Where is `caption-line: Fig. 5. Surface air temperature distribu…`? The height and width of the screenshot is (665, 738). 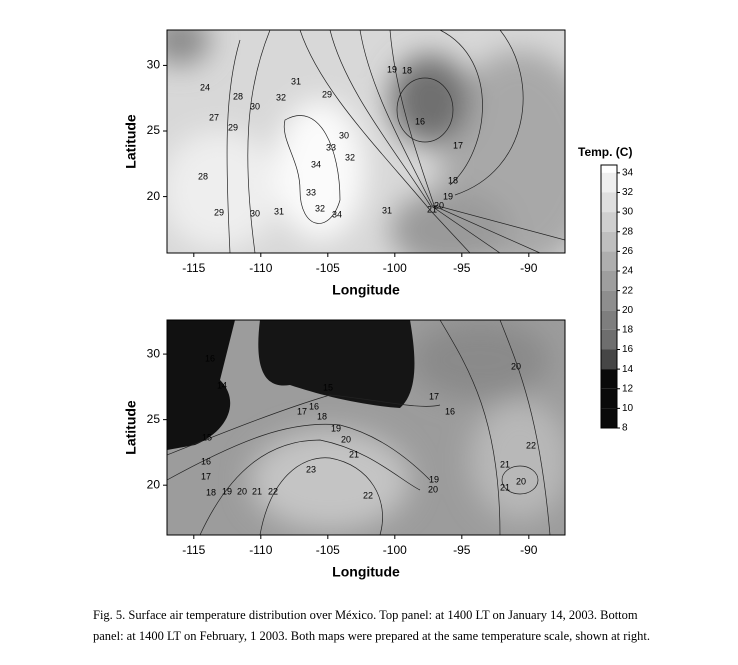
caption-line: Fig. 5. Surface air temperature distribu… is located at coordinates (365, 615).